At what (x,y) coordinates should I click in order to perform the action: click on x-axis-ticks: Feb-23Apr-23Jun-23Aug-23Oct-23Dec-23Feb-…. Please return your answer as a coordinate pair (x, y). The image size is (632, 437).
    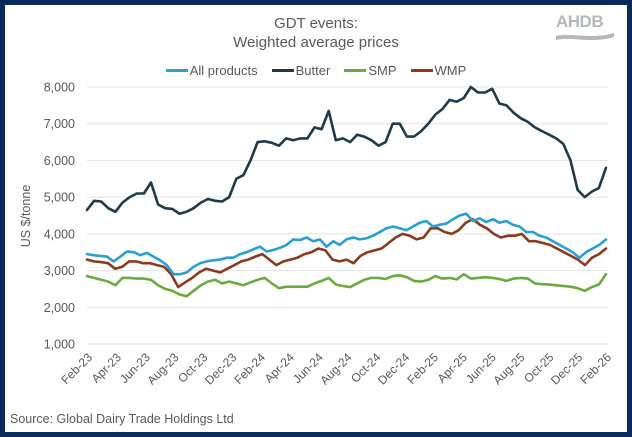
    Looking at the image, I should click on (336, 368).